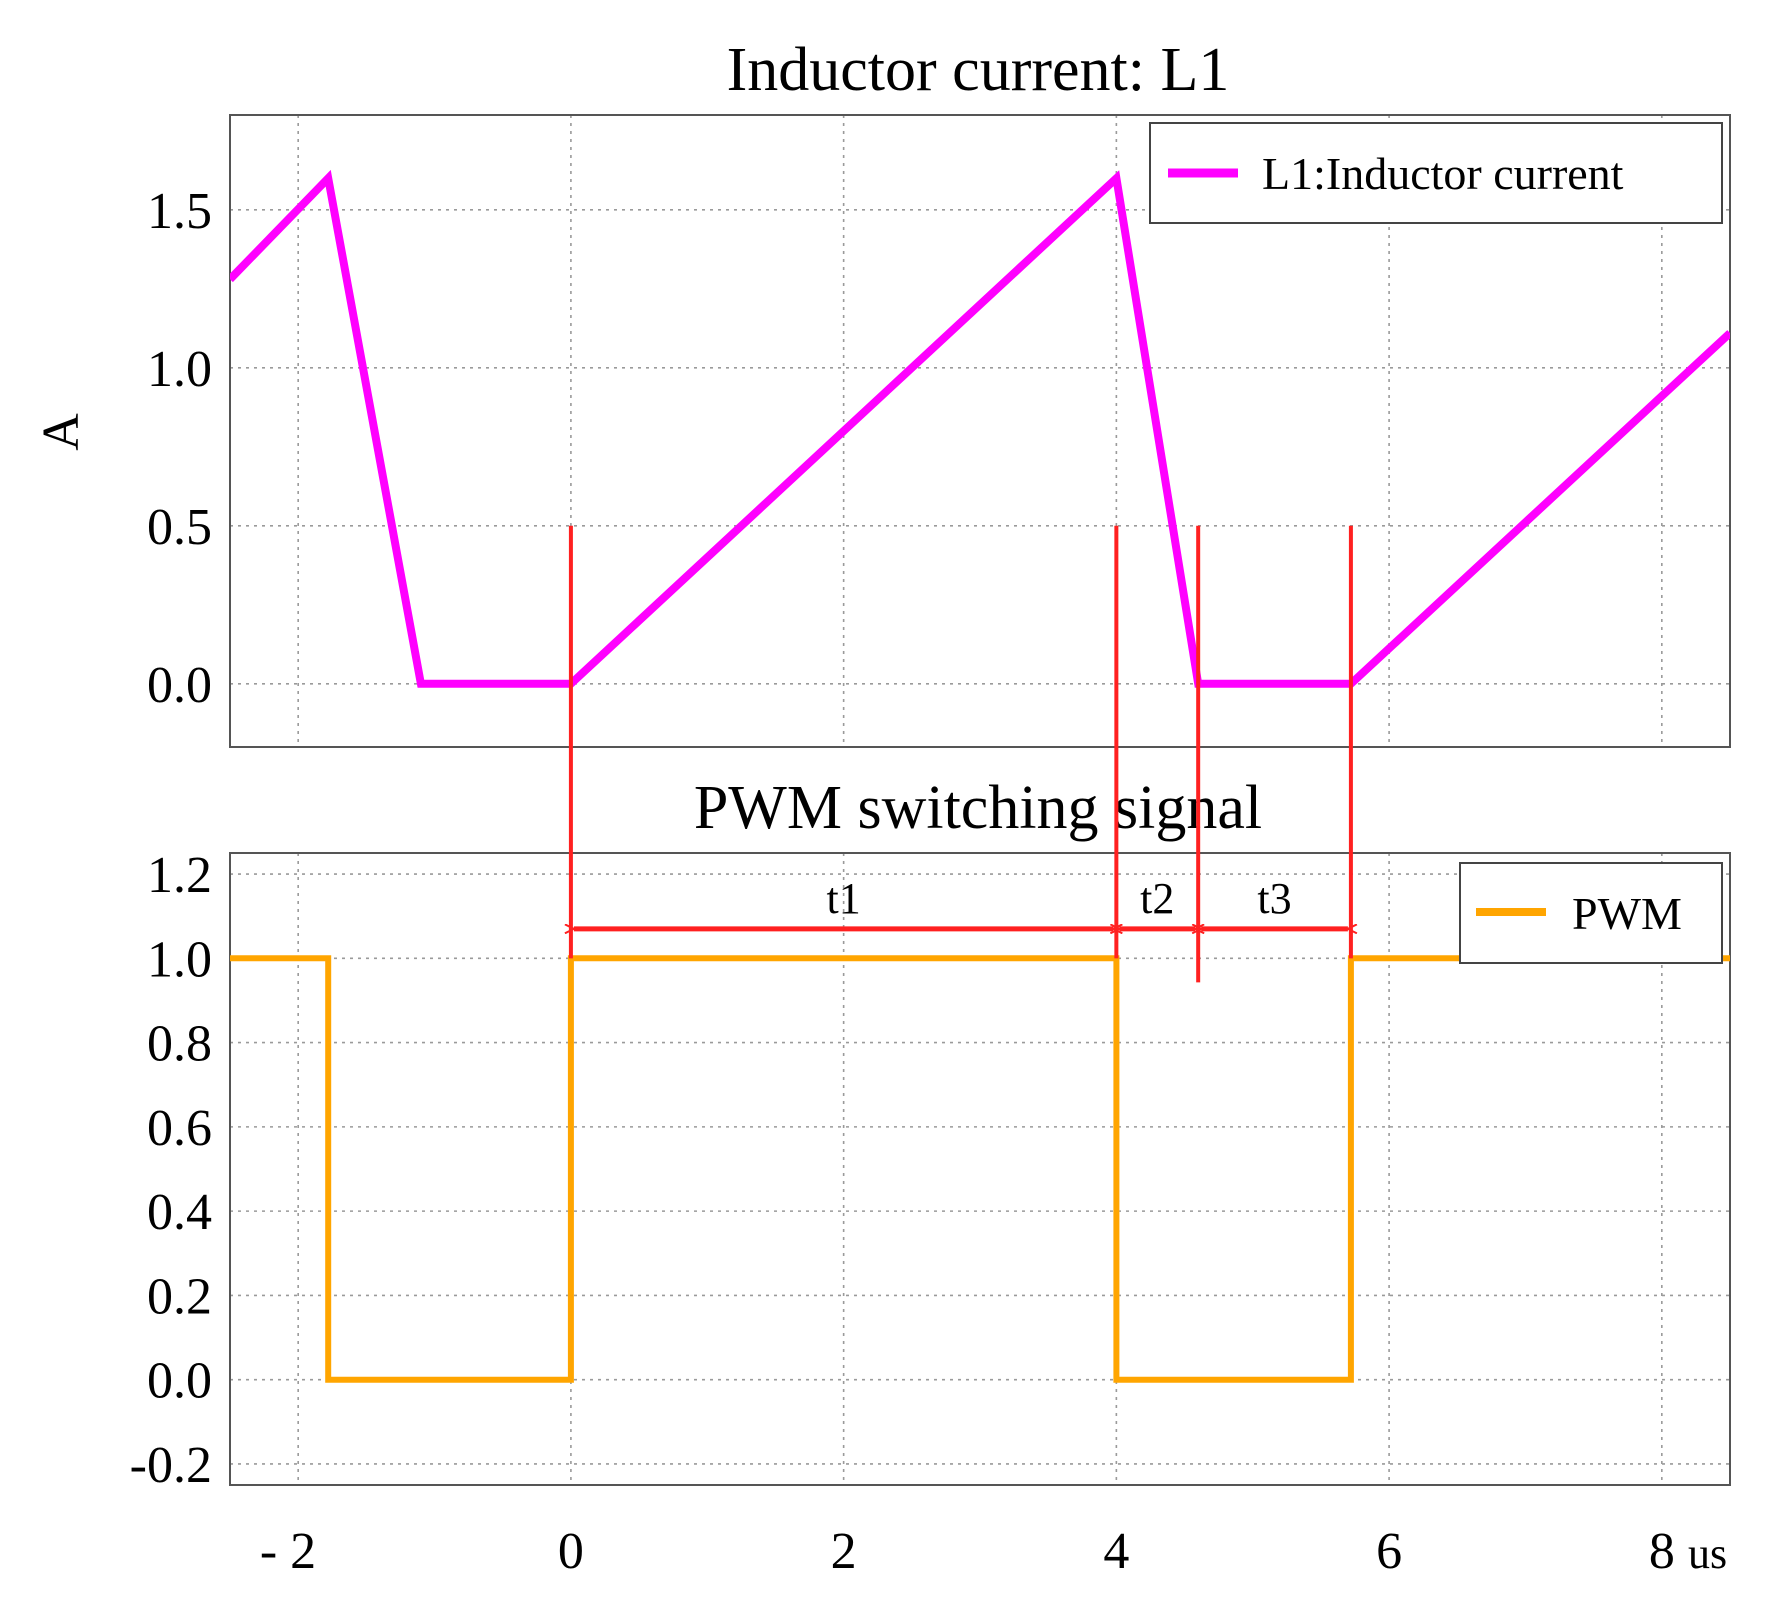  I want to click on bottom-y-tick-label: -0.2, so click(171, 1465).